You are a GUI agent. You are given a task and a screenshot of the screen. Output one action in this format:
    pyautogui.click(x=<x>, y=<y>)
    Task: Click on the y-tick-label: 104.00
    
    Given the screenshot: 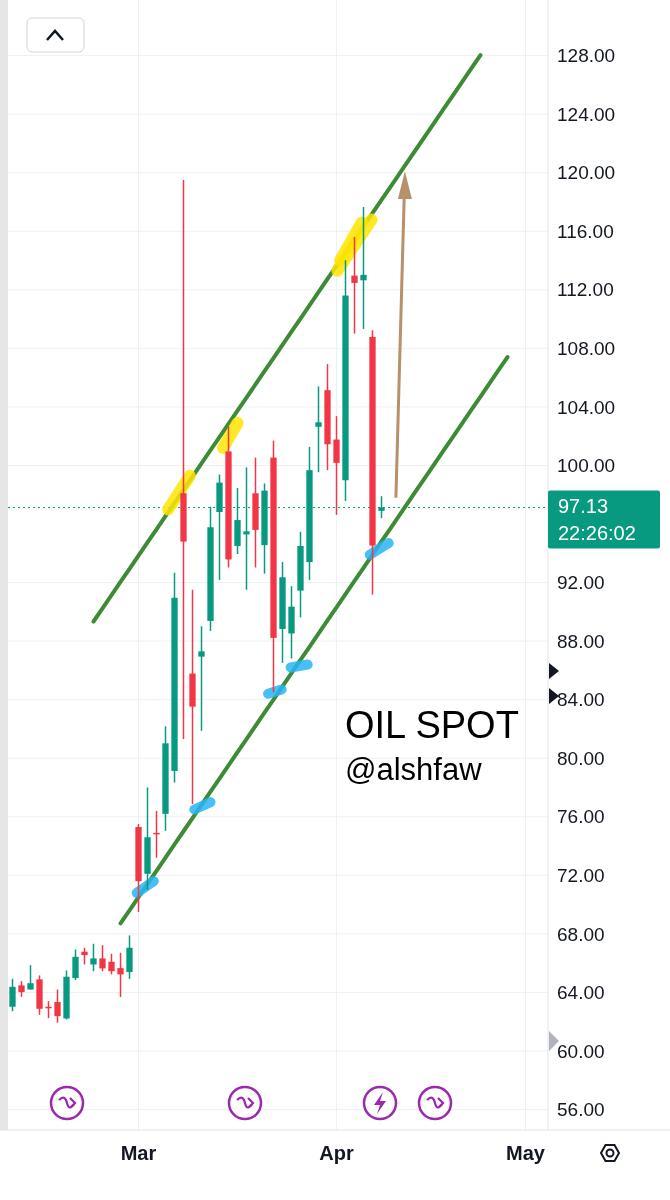 What is the action you would take?
    pyautogui.click(x=586, y=407)
    